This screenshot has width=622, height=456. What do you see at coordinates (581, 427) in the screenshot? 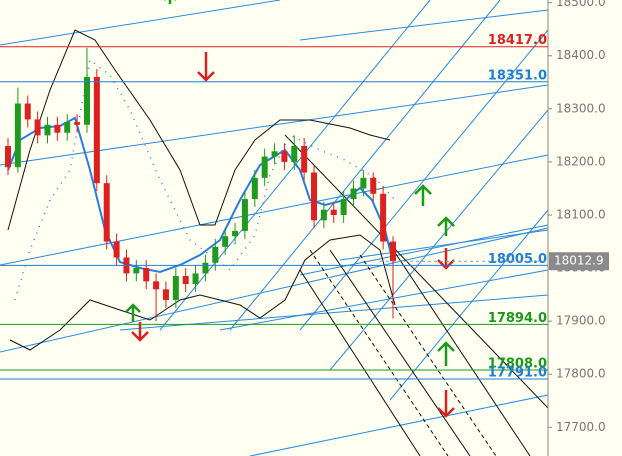
I see `y-tick-label: 17700.0` at bounding box center [581, 427].